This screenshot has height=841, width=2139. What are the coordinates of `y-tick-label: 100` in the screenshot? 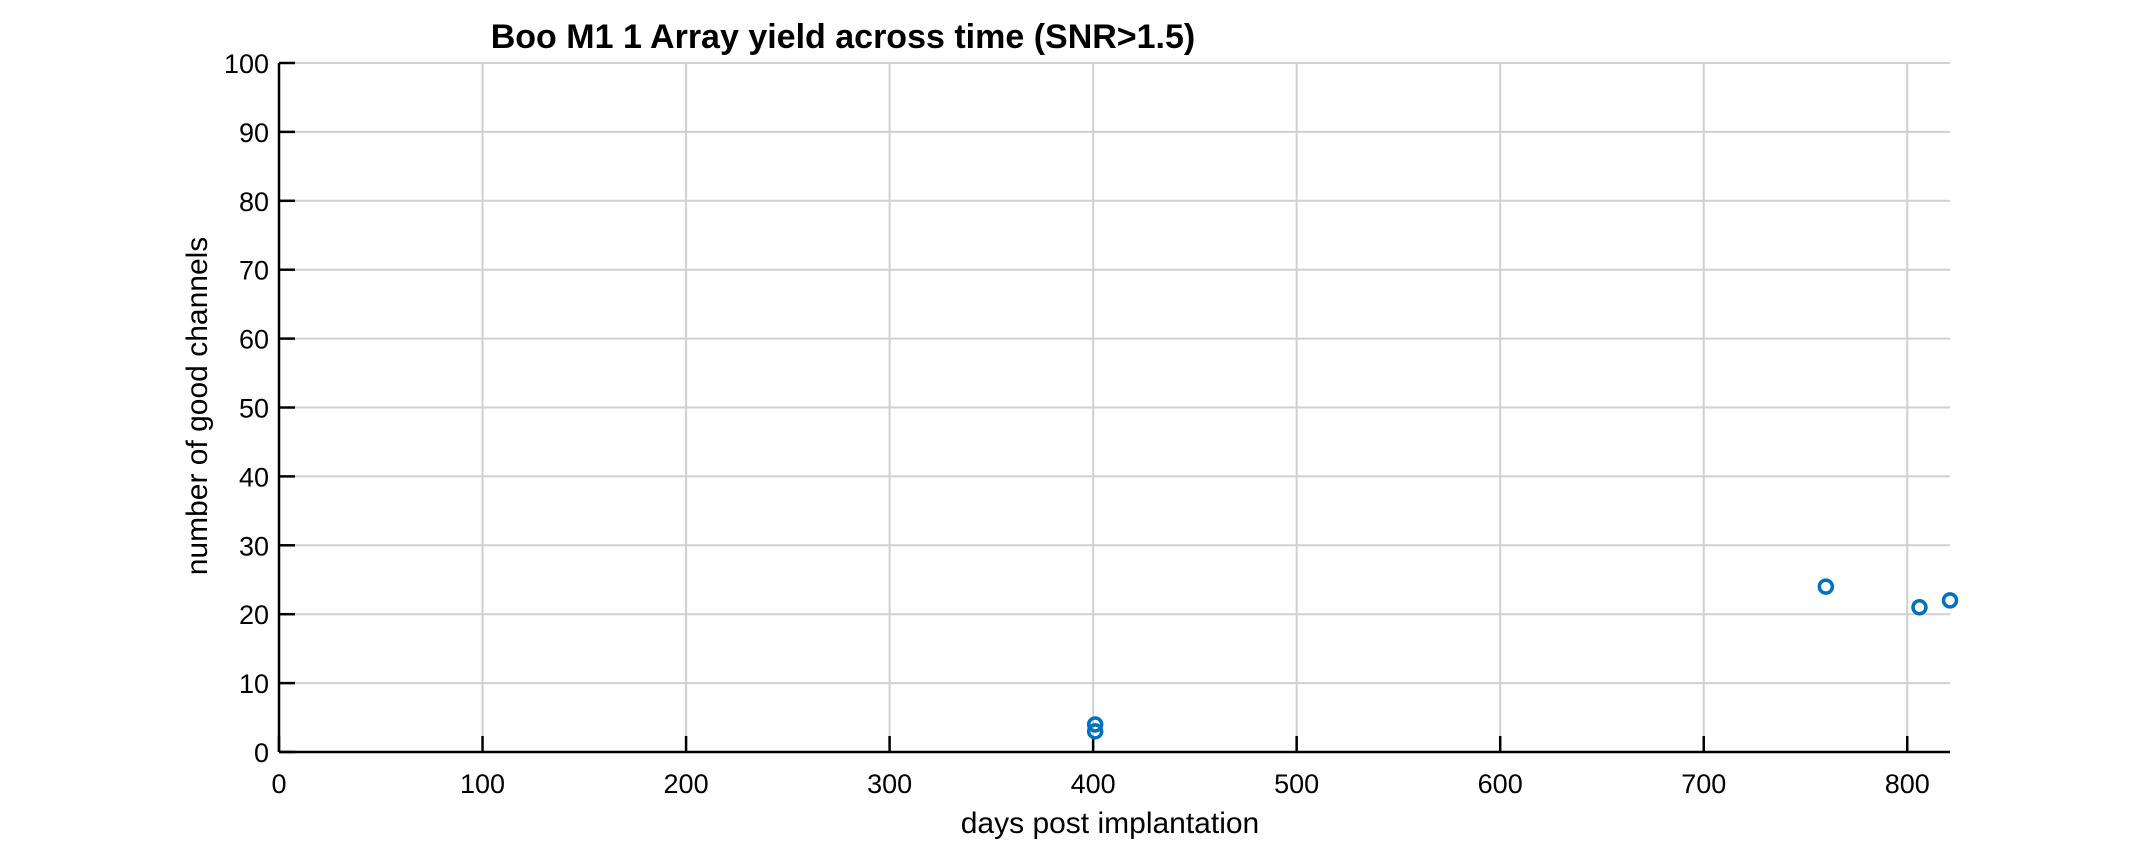 It's located at (246, 64).